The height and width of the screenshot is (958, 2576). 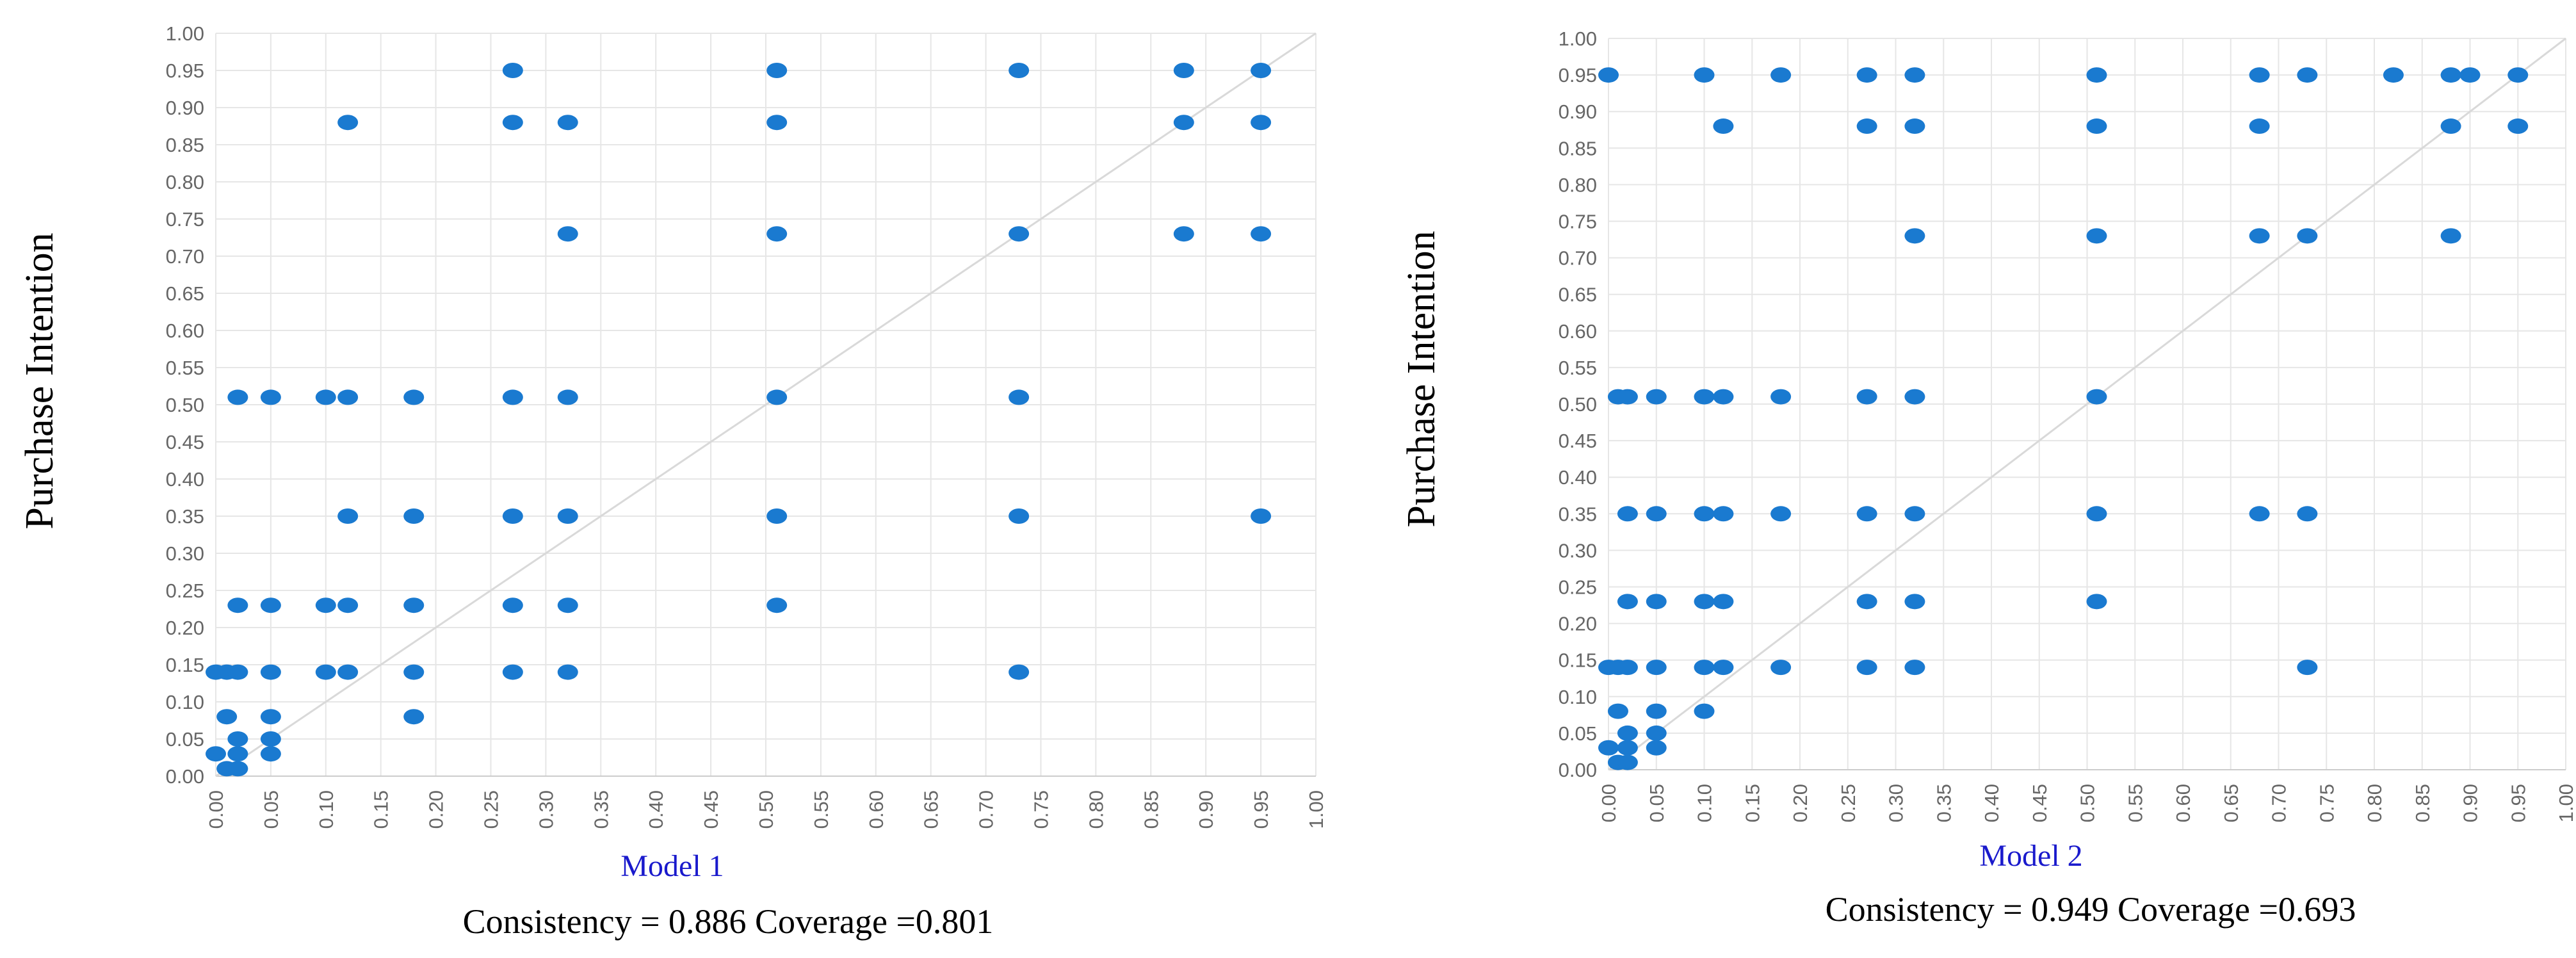 I want to click on y-tick-label: 0.20, so click(x=185, y=628).